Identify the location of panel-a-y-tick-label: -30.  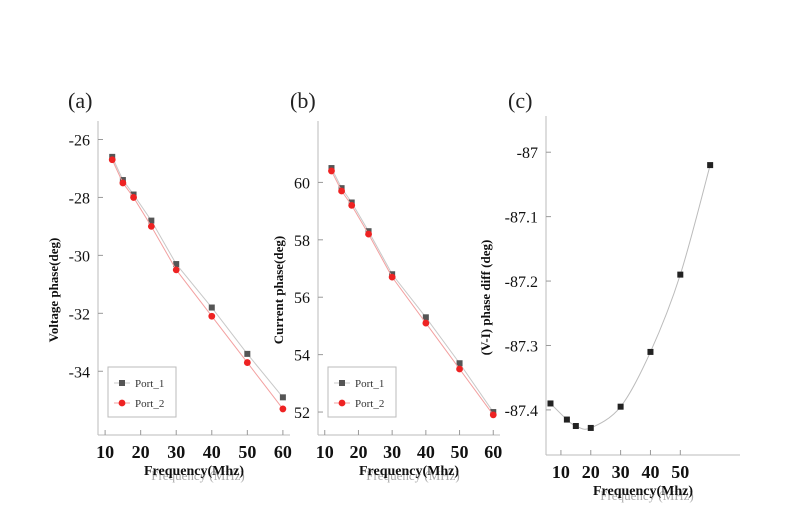
(79, 256).